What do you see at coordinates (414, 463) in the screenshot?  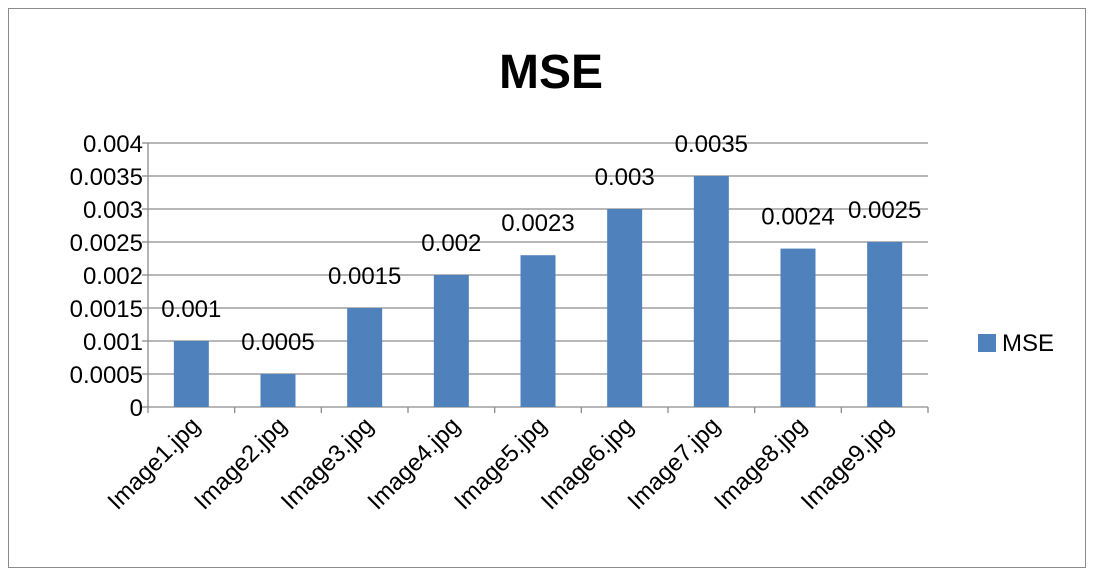 I see `x-tick-label: Image4.jpg` at bounding box center [414, 463].